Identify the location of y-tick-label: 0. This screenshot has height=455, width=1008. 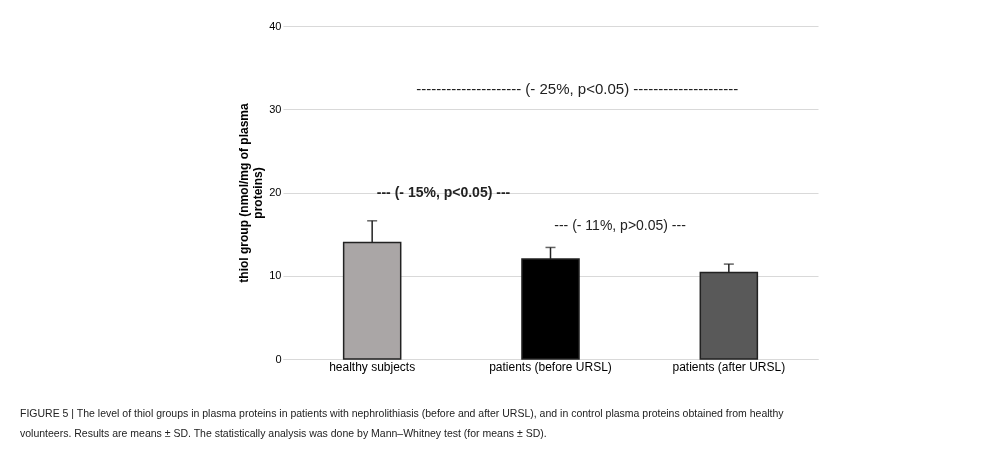
(278, 358).